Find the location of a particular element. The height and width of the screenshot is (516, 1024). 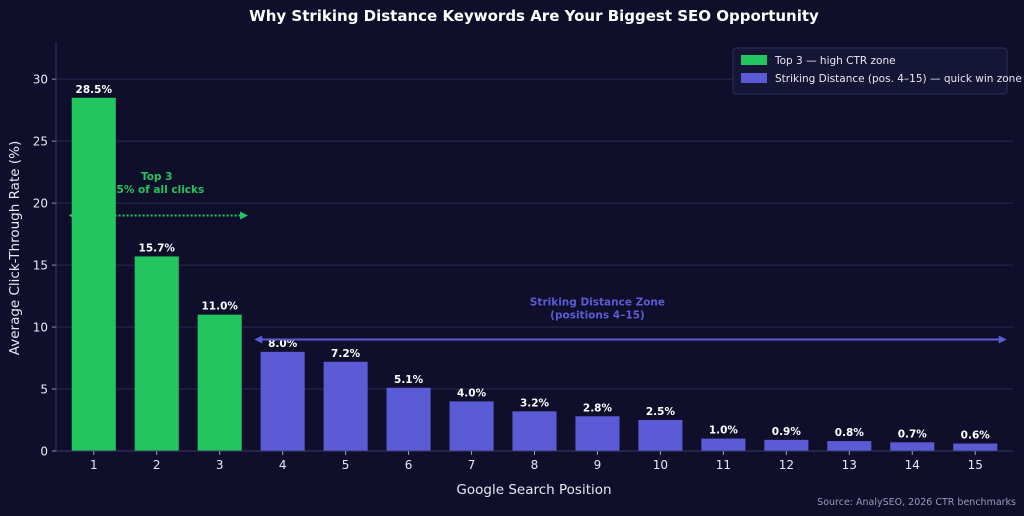

bar-value-label: 8.0% is located at coordinates (283, 344).